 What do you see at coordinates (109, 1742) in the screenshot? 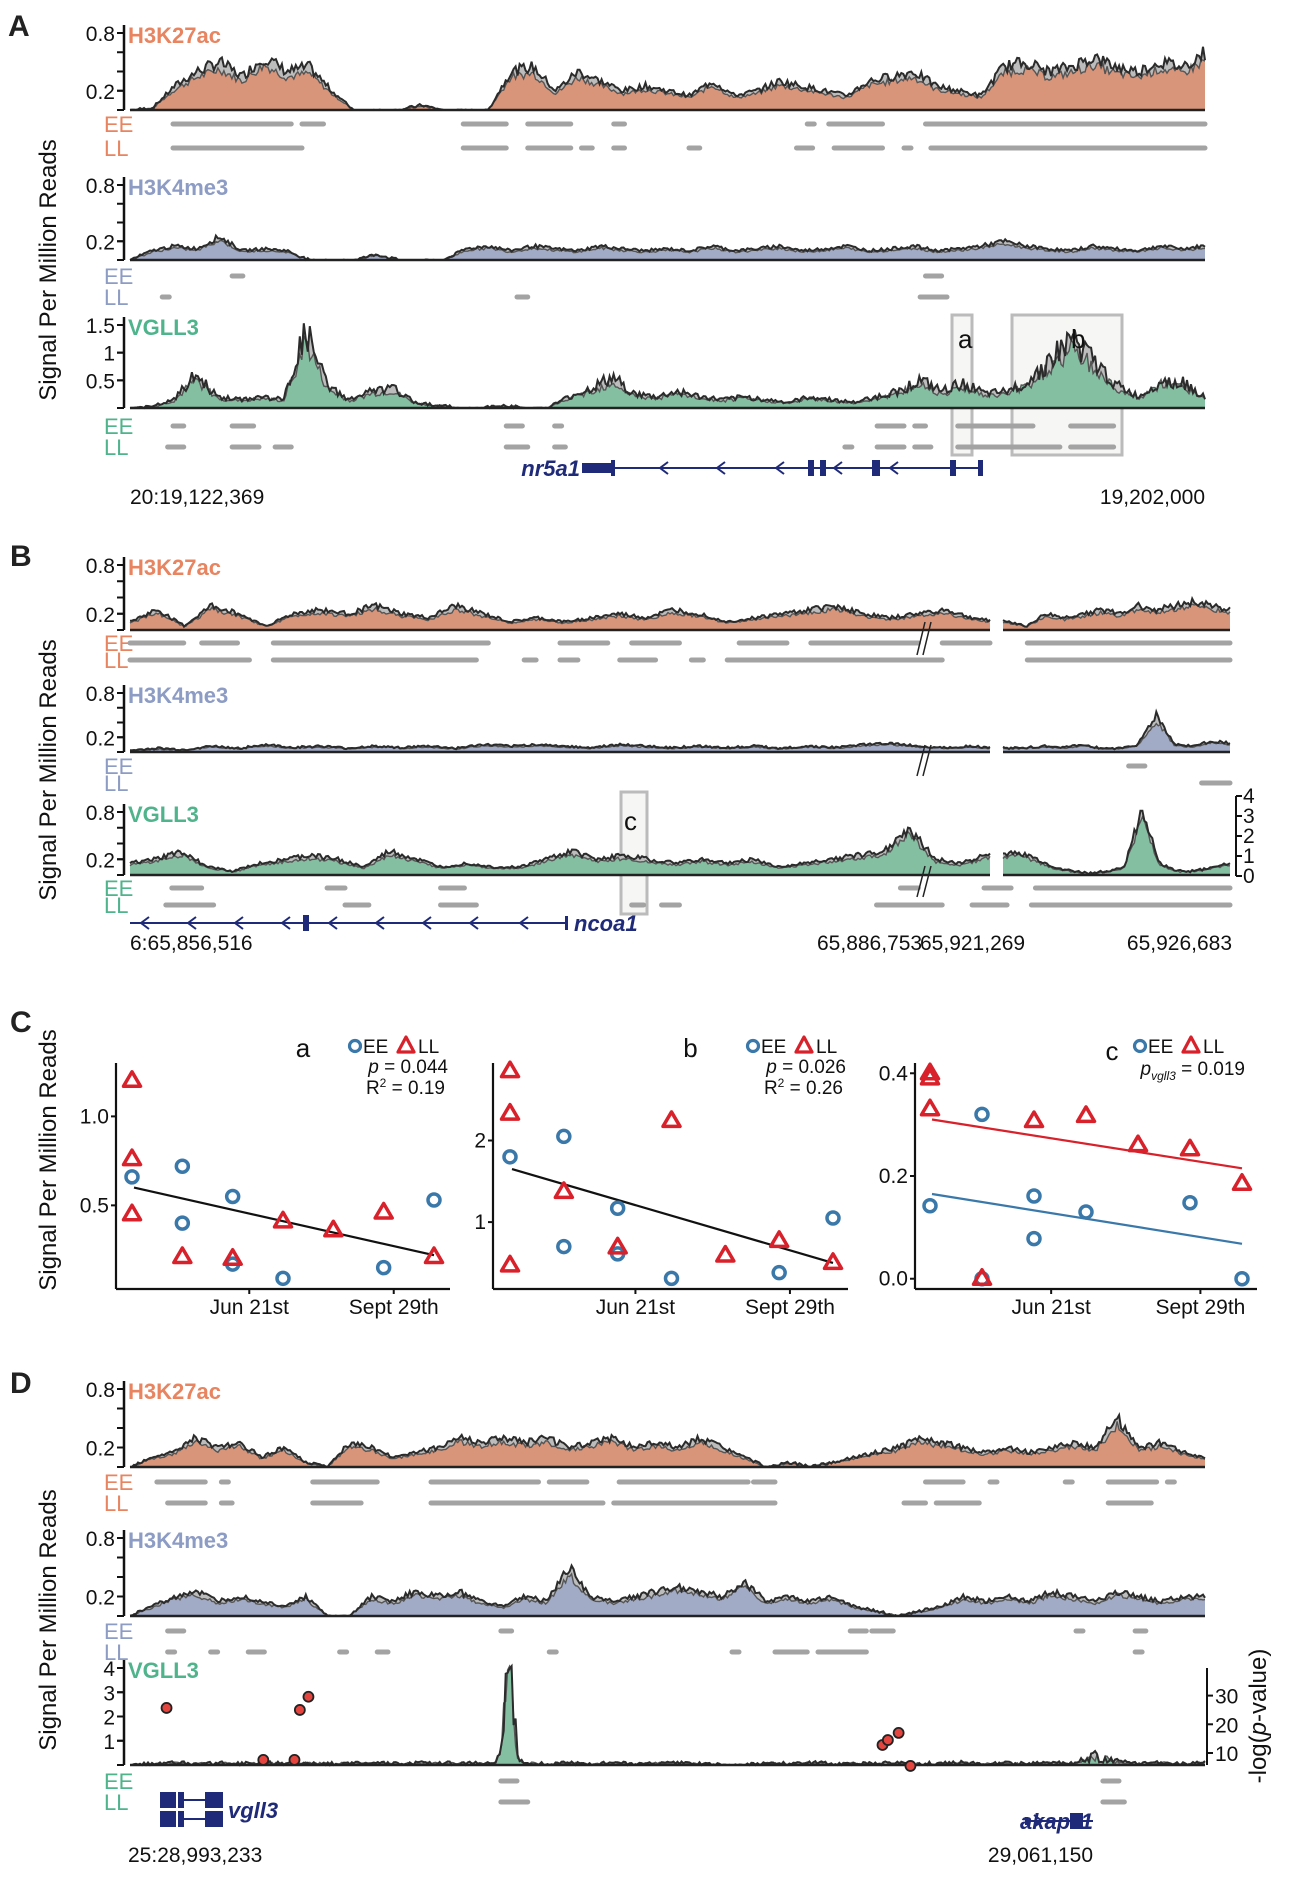
I see `panel-d-vgll3-track-tick-label: 1` at bounding box center [109, 1742].